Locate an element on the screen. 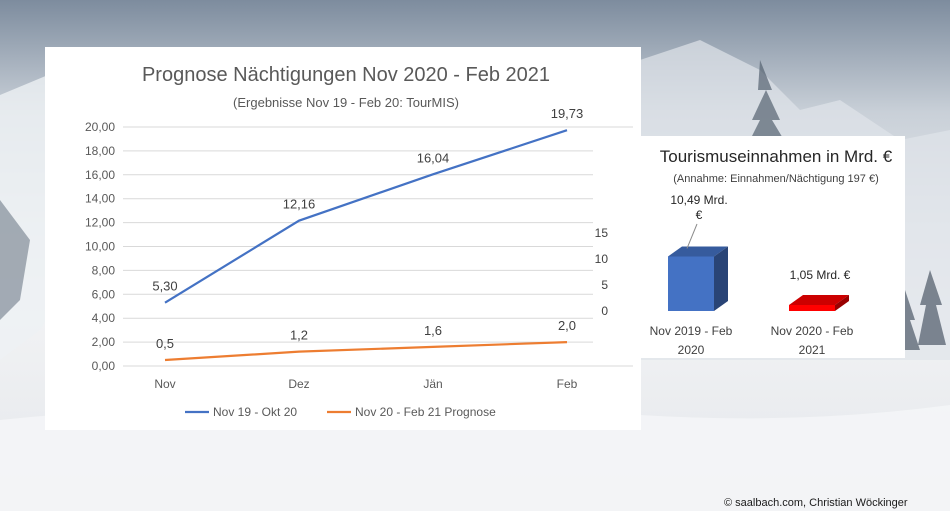 Image resolution: width=950 pixels, height=511 pixels. photo-credit: © saalbach.com, Christian Wöckinger is located at coordinates (816, 503).